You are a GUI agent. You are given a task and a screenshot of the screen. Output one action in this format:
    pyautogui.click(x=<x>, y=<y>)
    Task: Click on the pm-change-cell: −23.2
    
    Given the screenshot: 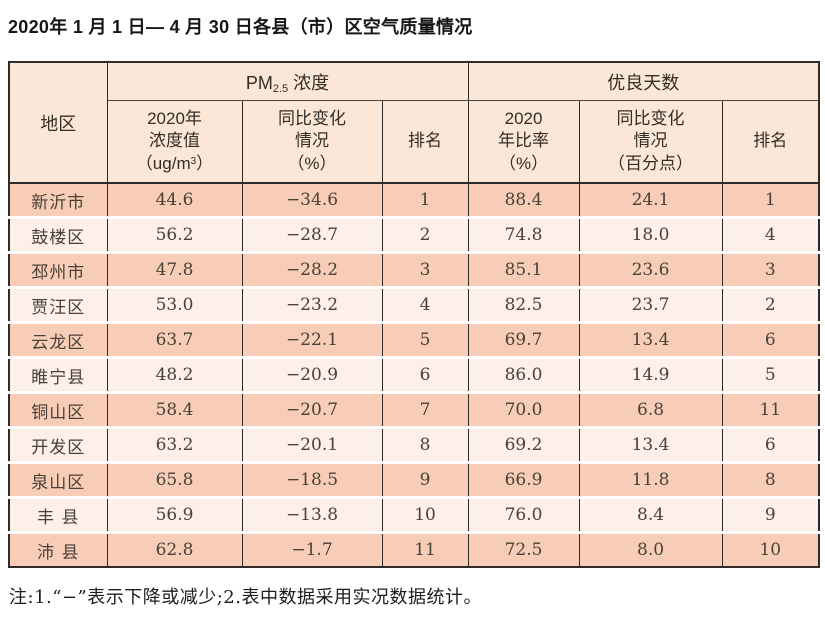 What is the action you would take?
    pyautogui.click(x=312, y=305)
    